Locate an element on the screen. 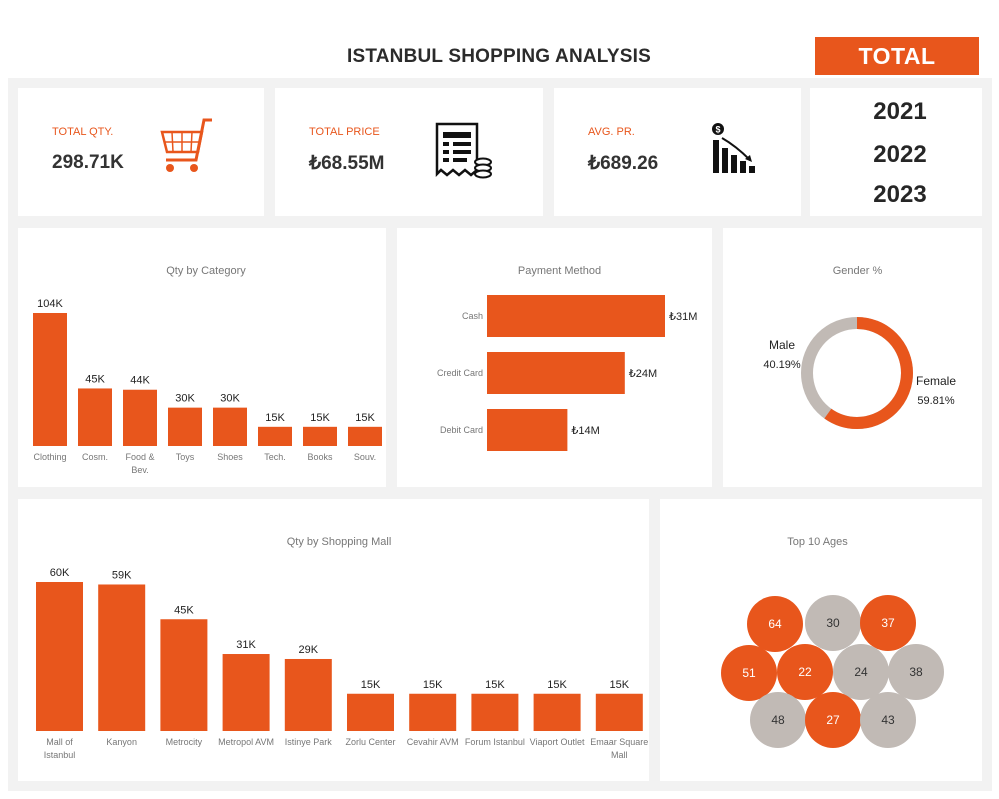 The height and width of the screenshot is (799, 999). data-label: 59.81% is located at coordinates (936, 401).